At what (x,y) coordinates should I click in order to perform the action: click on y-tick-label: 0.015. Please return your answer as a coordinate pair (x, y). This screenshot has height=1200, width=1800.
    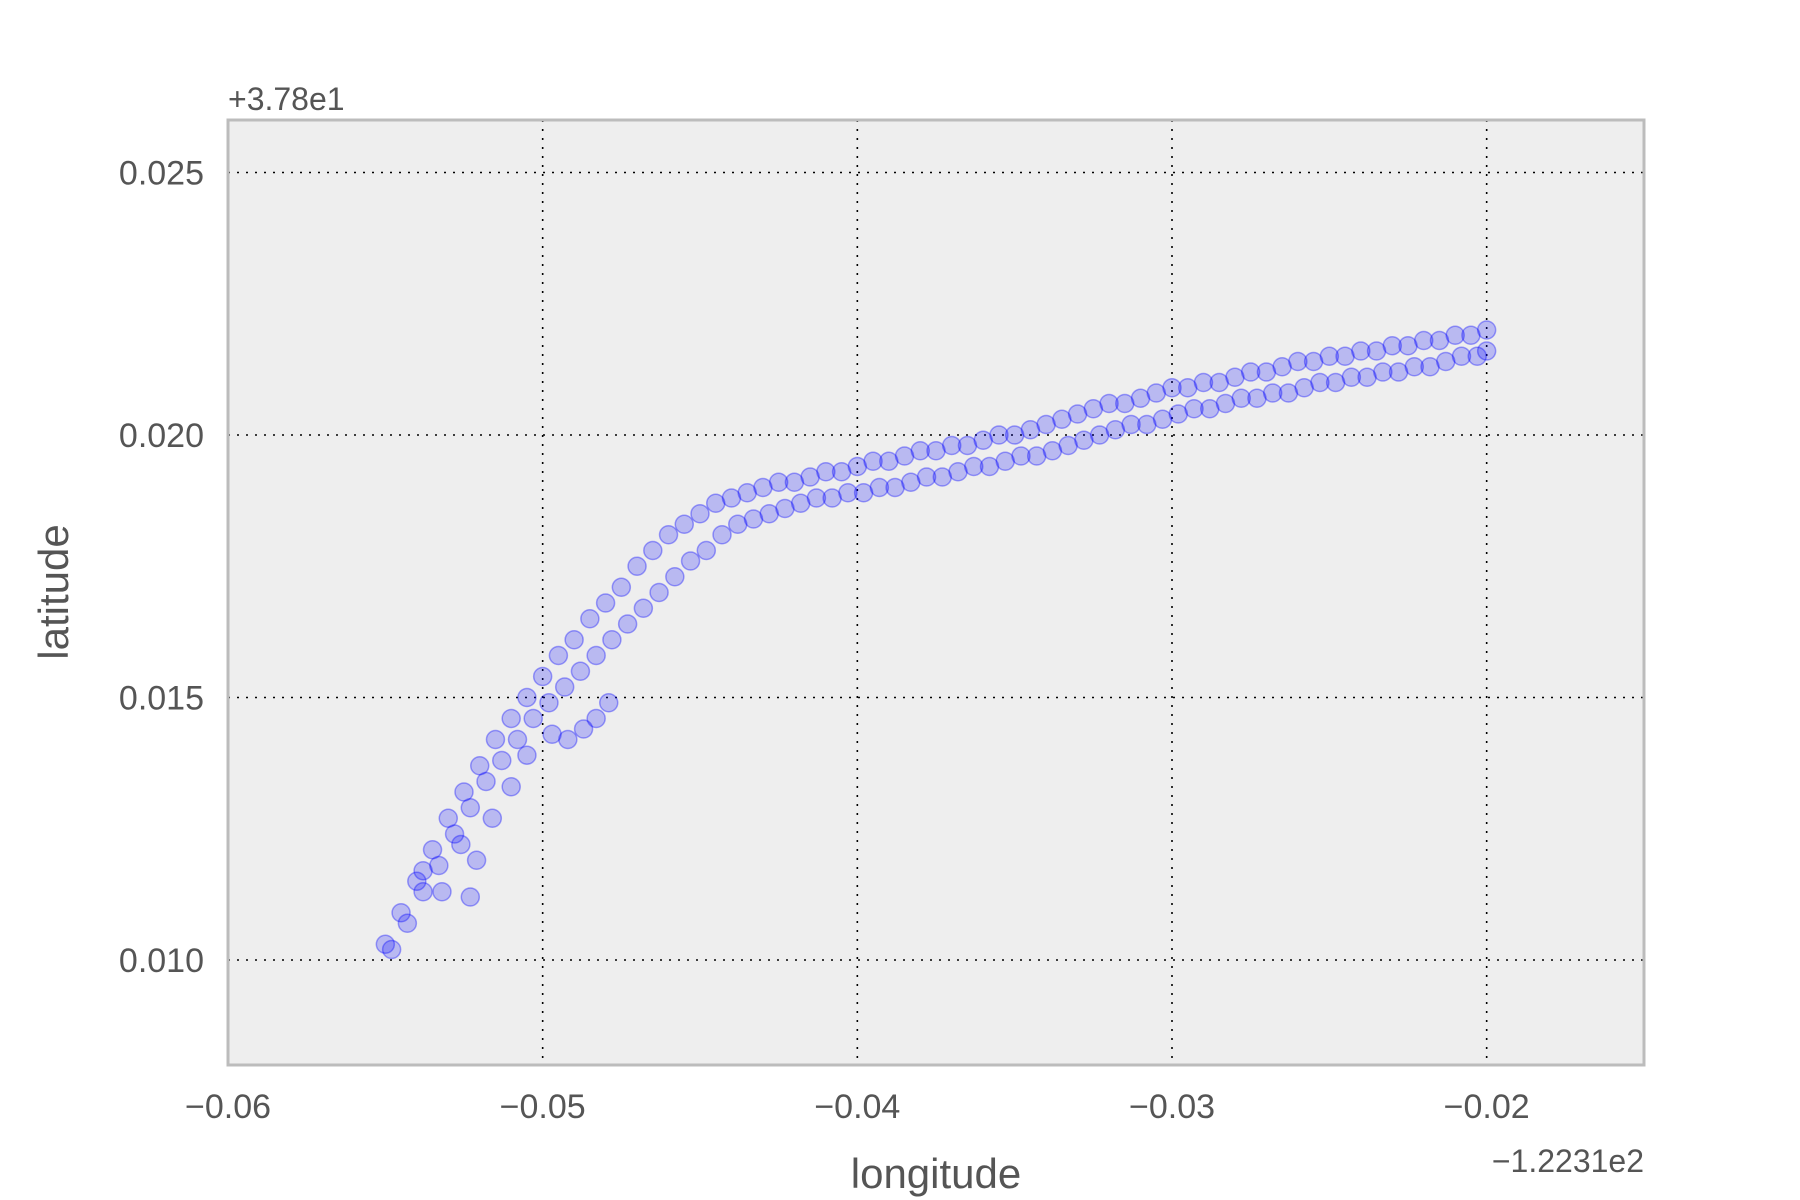
    Looking at the image, I should click on (161, 699).